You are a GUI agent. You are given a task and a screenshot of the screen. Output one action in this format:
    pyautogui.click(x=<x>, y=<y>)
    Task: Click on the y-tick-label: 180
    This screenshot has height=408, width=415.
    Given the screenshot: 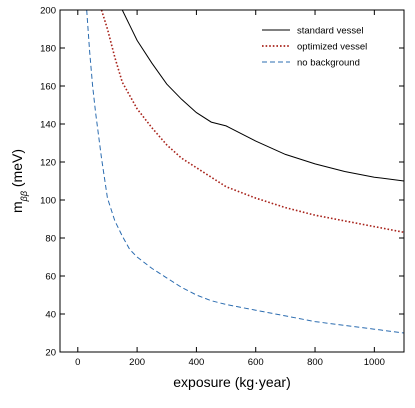 What is the action you would take?
    pyautogui.click(x=48, y=49)
    